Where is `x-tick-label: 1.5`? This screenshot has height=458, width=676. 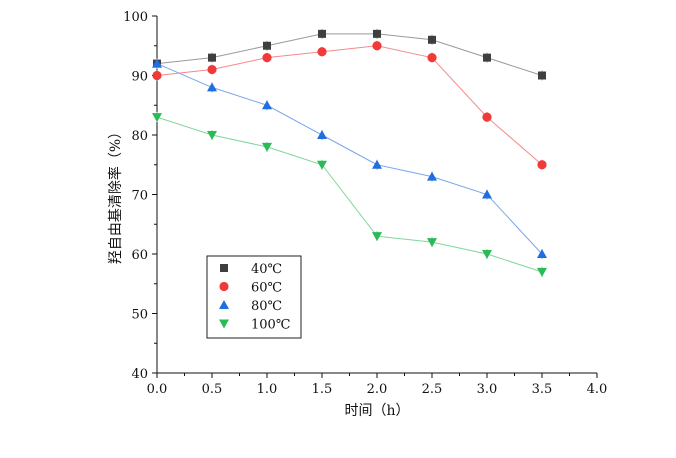
x-tick-label: 1.5 is located at coordinates (322, 389).